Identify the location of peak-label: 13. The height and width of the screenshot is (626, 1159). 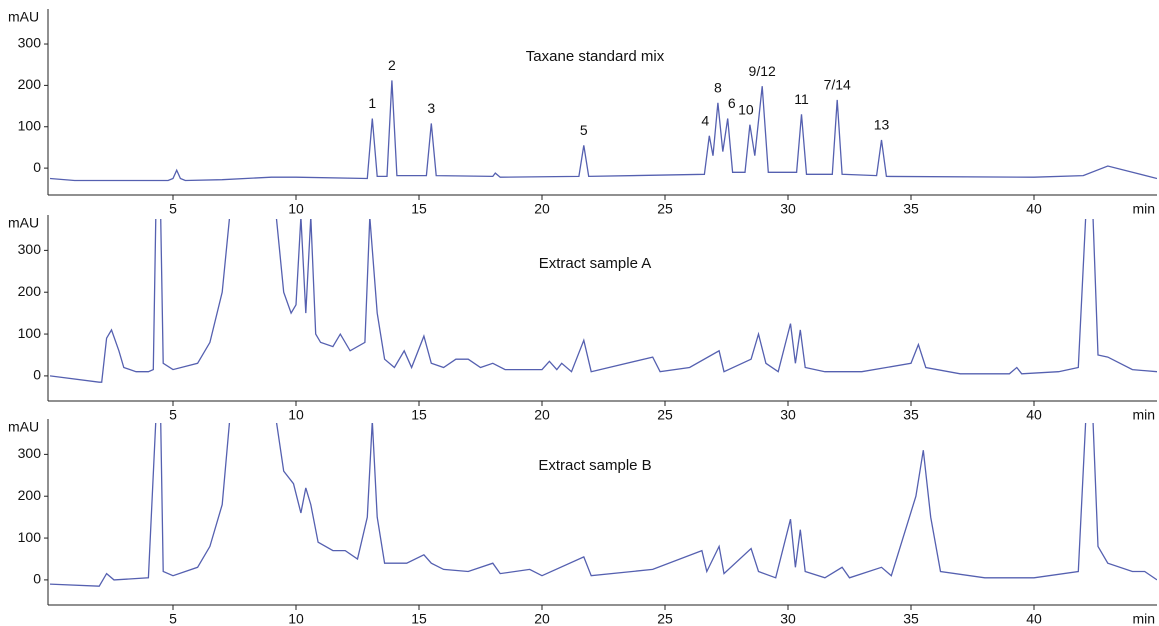
(882, 125).